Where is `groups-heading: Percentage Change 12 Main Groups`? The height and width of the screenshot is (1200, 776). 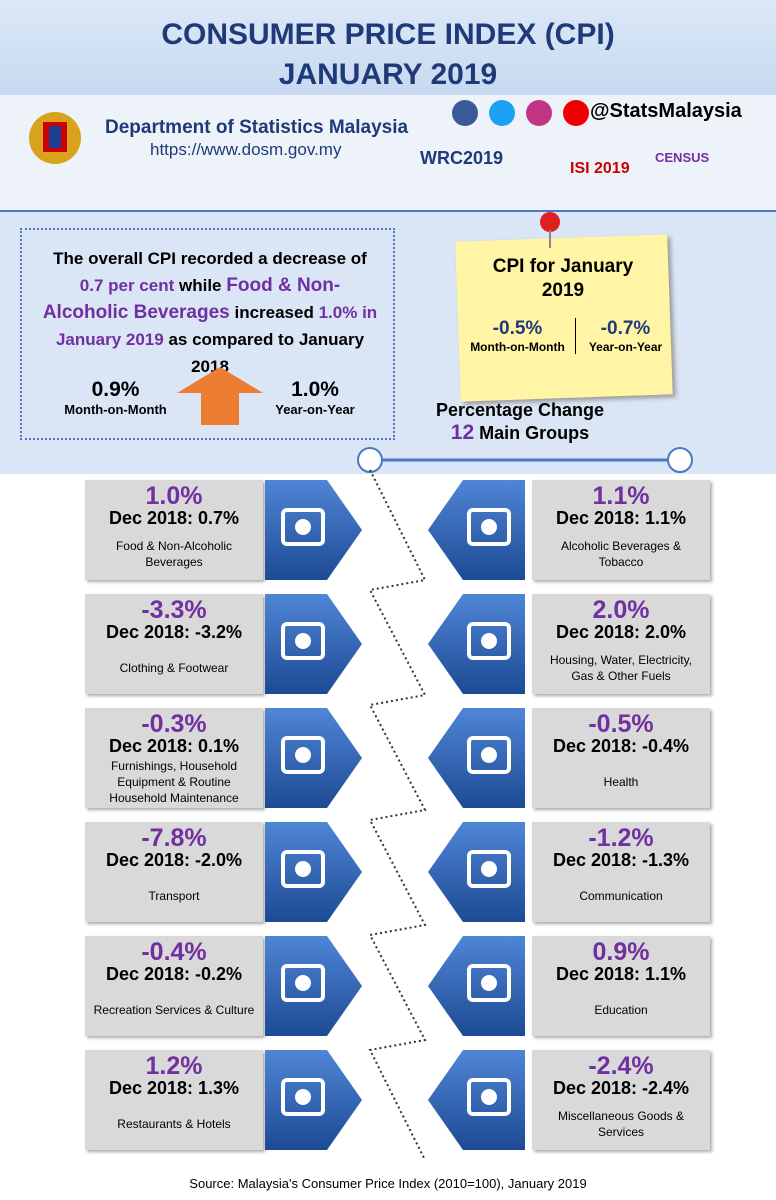
groups-heading: Percentage Change 12 Main Groups is located at coordinates (520, 422).